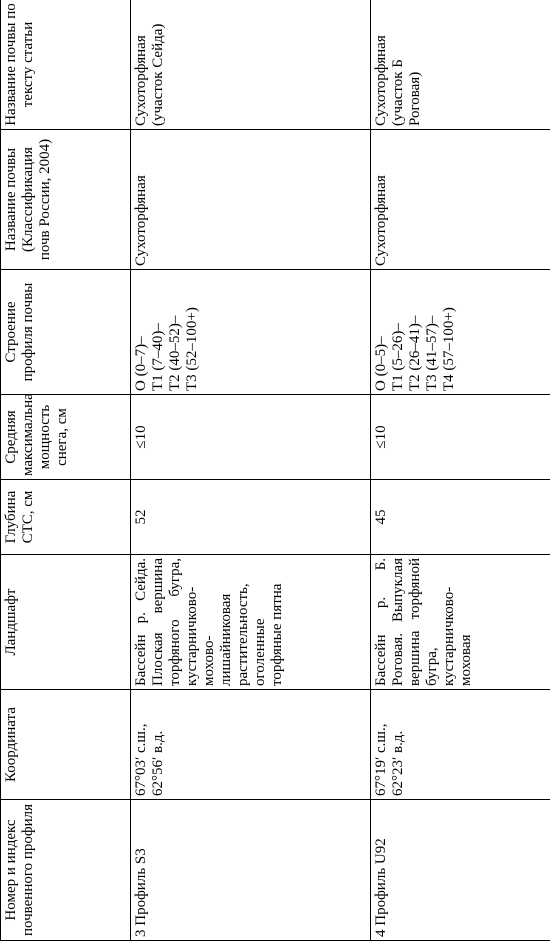 The width and height of the screenshot is (550, 941). What do you see at coordinates (65, 65) in the screenshot?
I see `header-cell: Название почвы по тексту статьи` at bounding box center [65, 65].